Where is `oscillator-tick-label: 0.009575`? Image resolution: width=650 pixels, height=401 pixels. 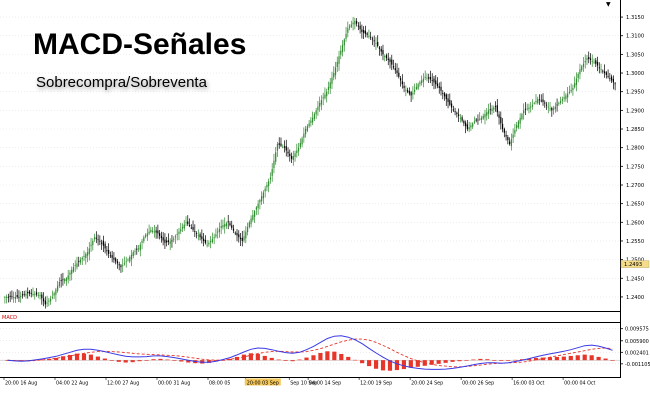 oscillator-tick-label: 0.009575 is located at coordinates (637, 330).